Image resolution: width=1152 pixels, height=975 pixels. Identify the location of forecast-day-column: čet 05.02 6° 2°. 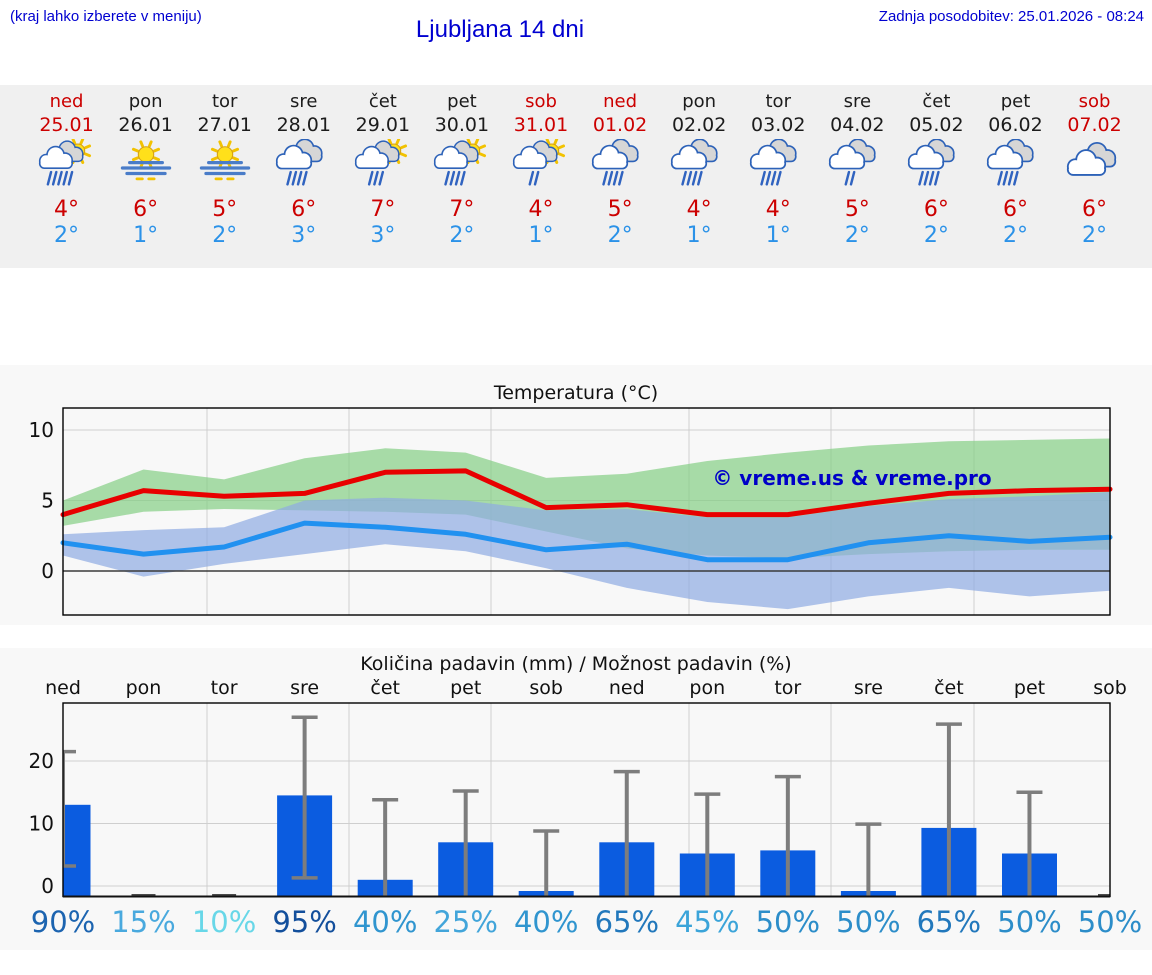
(936, 179).